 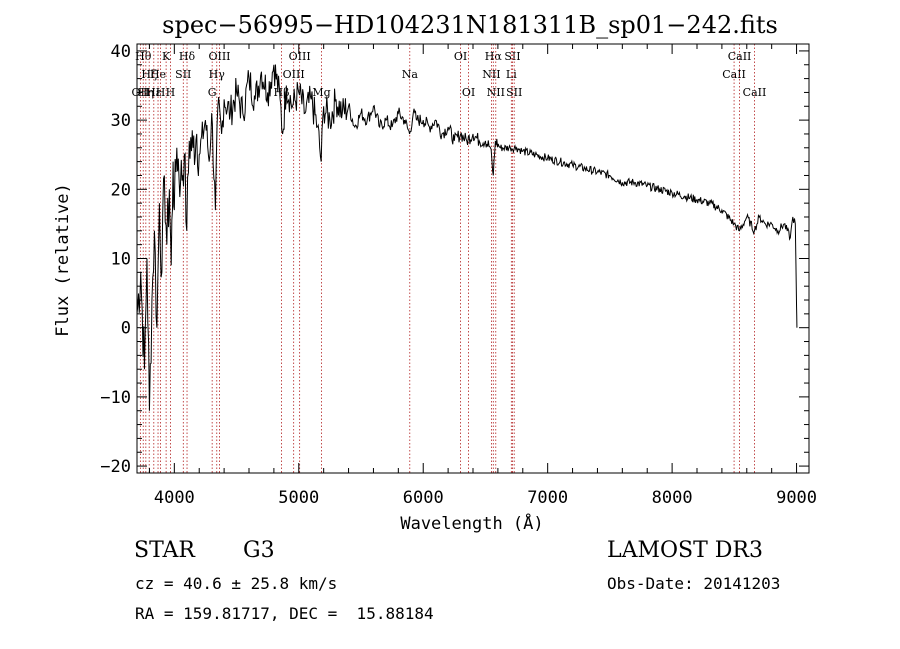 I want to click on line-marker-label: Mg, so click(x=321, y=92).